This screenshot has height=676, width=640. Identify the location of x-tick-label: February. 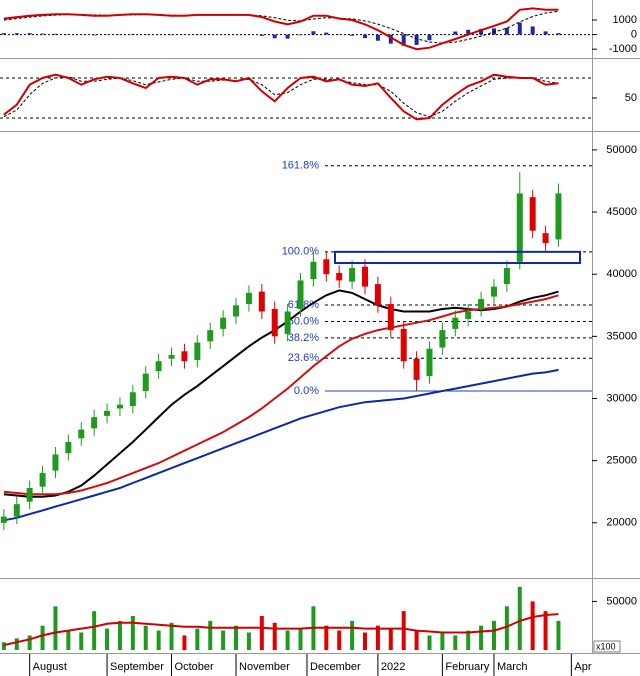
(467, 667).